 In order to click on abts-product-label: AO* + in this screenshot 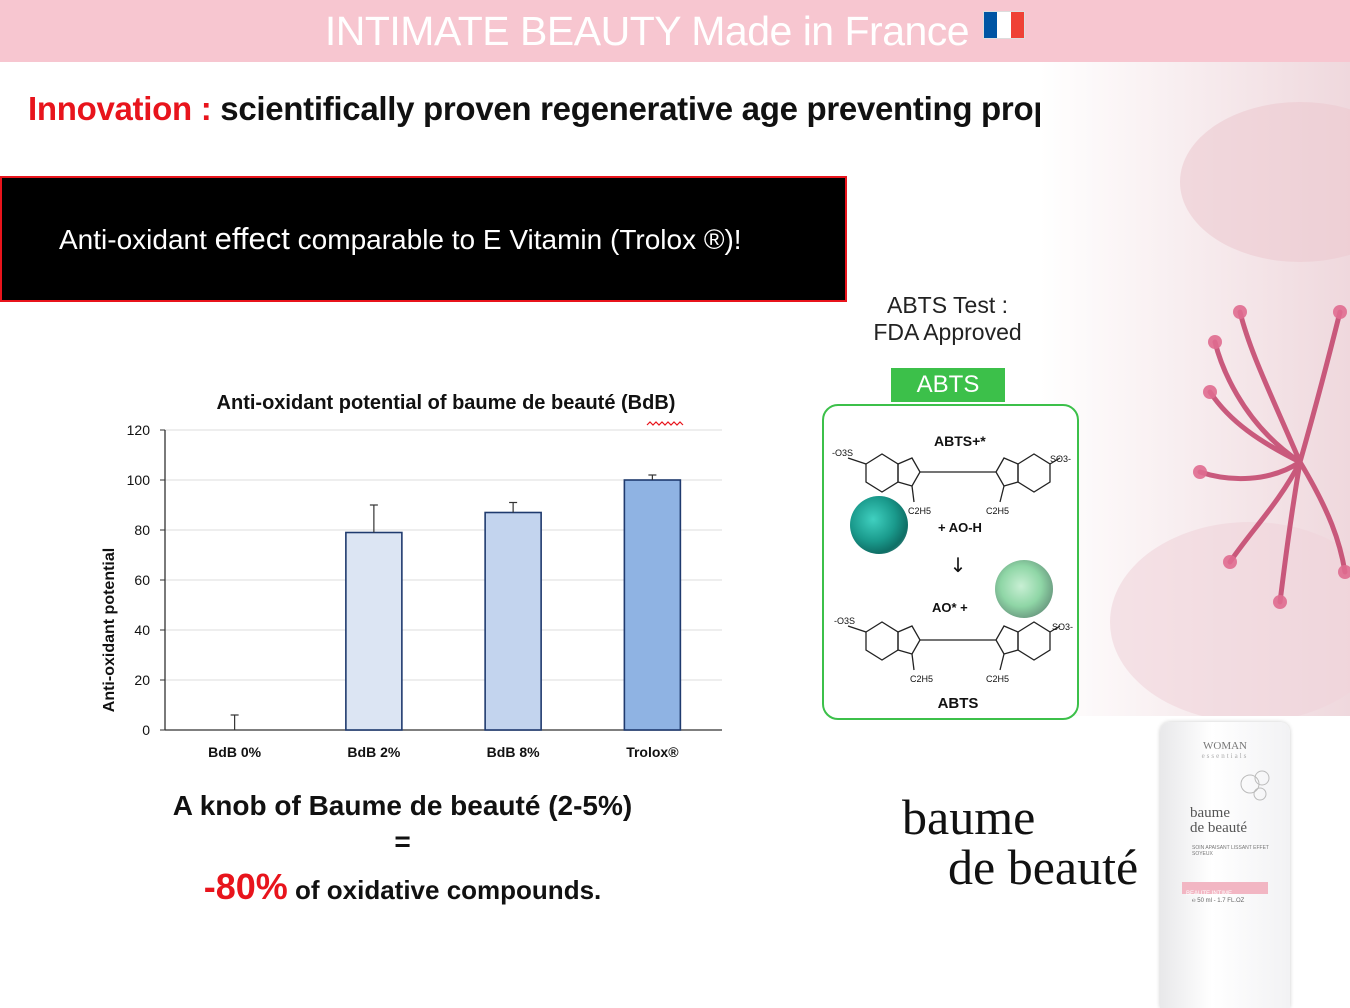, I will do `click(950, 607)`.